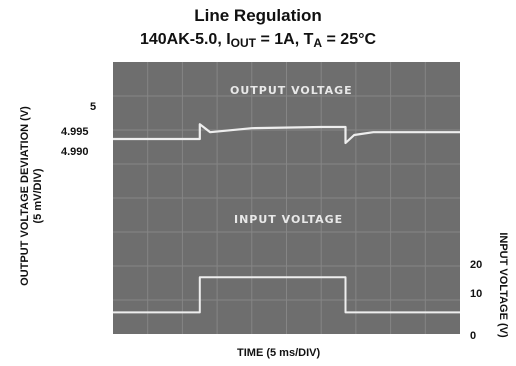  I want to click on ytick-left-4995: 4.995, so click(75, 132).